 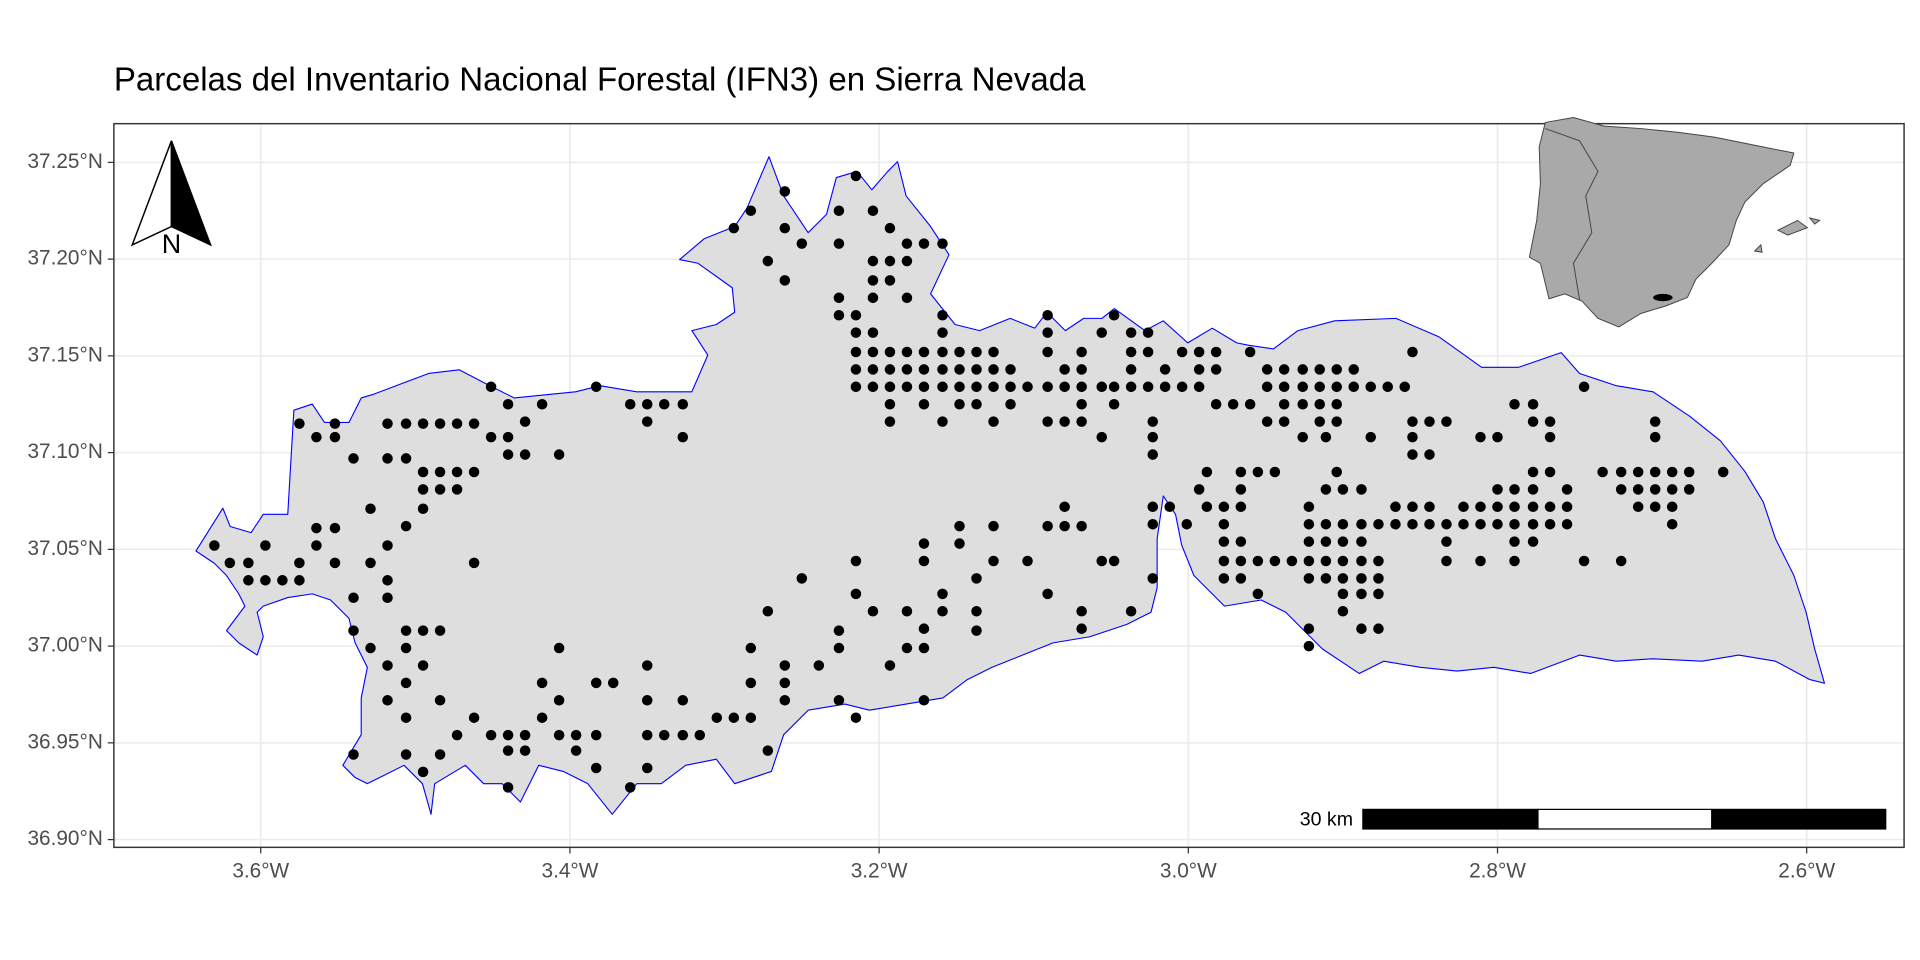 I want to click on scale-bar: 30 km, so click(x=1593, y=820).